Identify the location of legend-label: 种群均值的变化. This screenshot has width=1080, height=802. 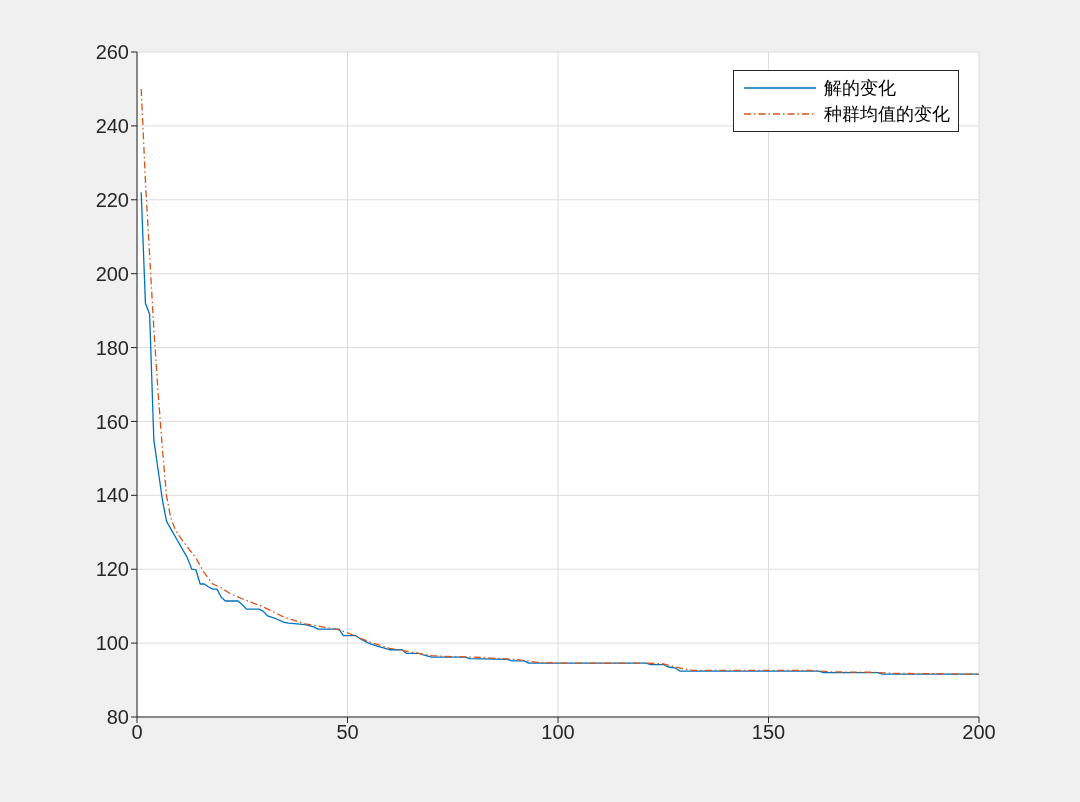
(887, 114).